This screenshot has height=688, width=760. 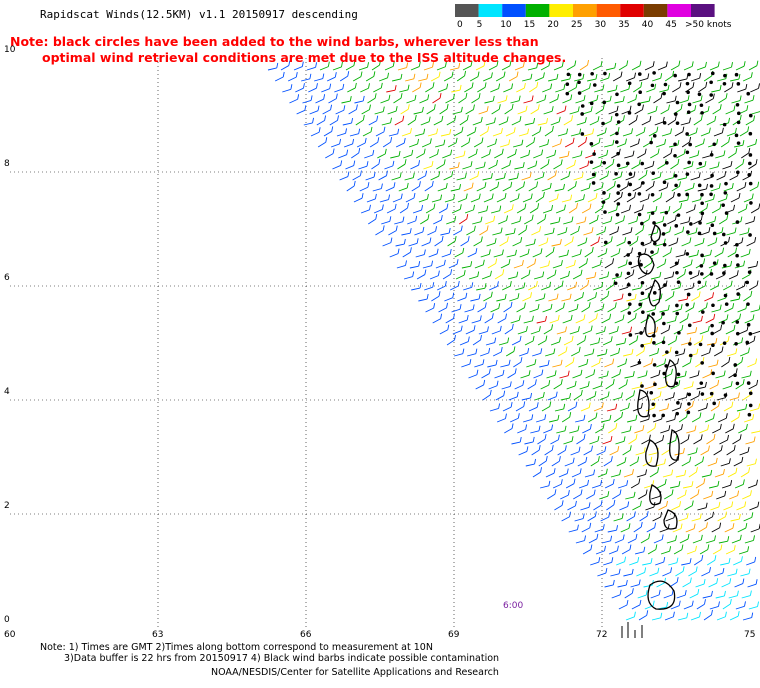 I want to click on colorbar-label: >50 knots, so click(x=708, y=25).